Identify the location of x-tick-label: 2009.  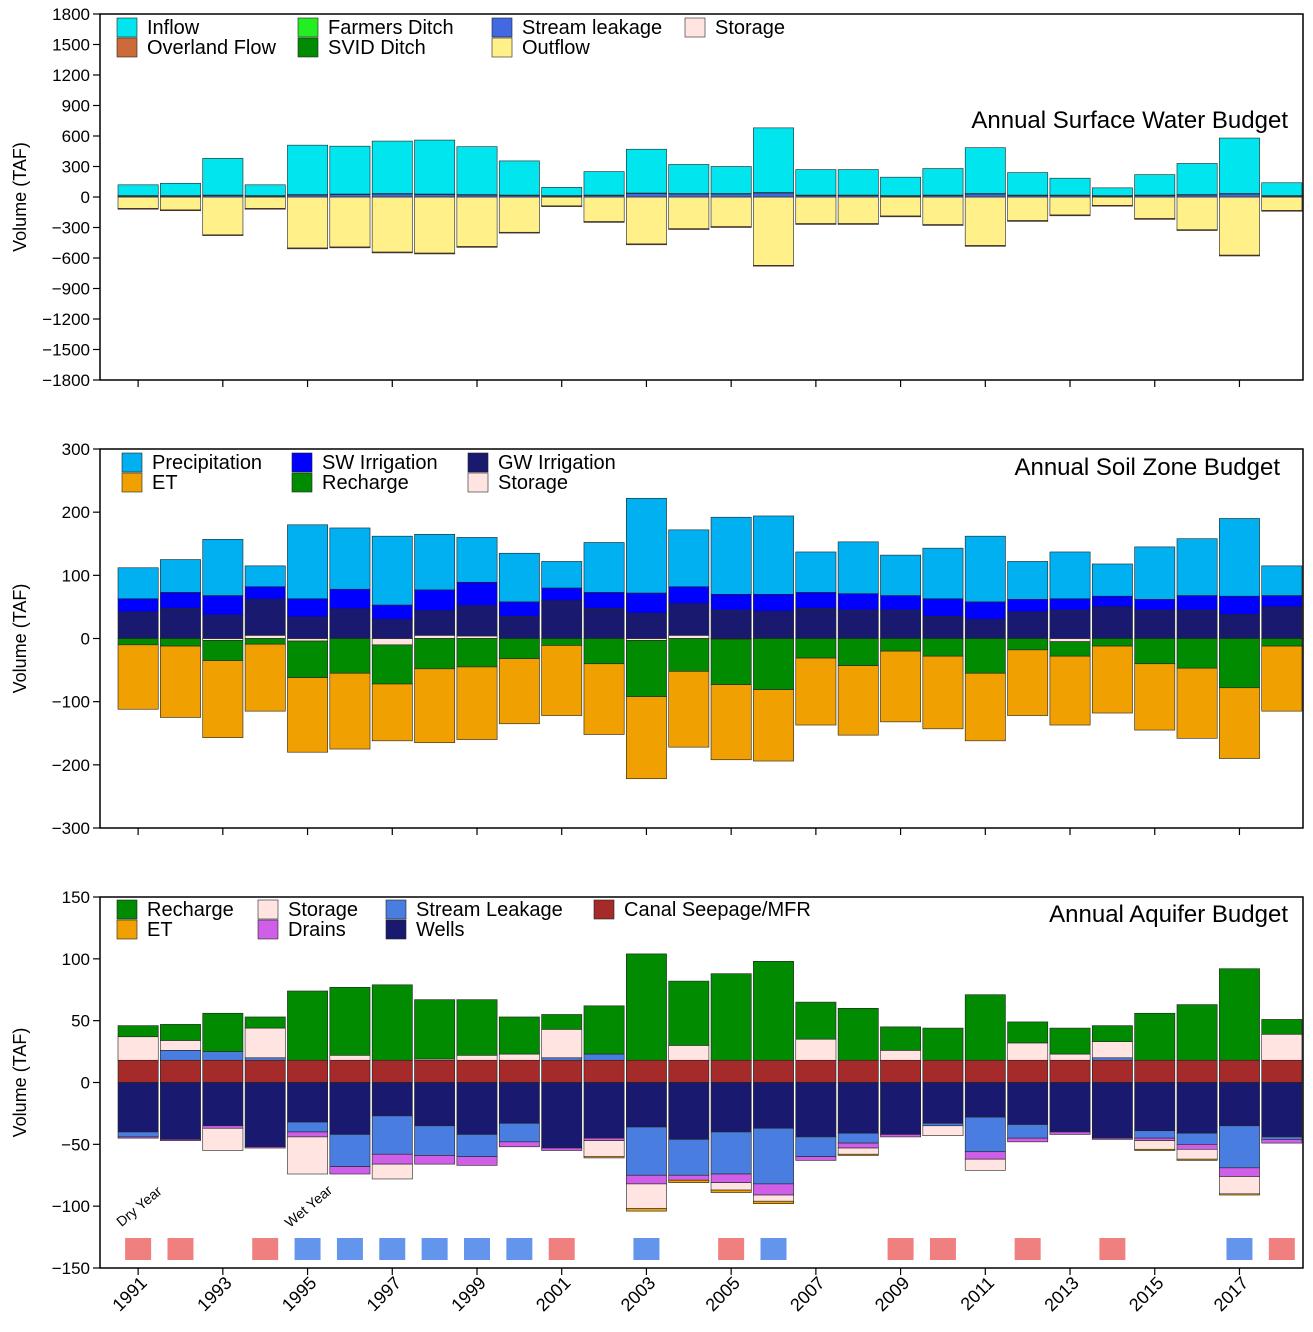
(892, 1294).